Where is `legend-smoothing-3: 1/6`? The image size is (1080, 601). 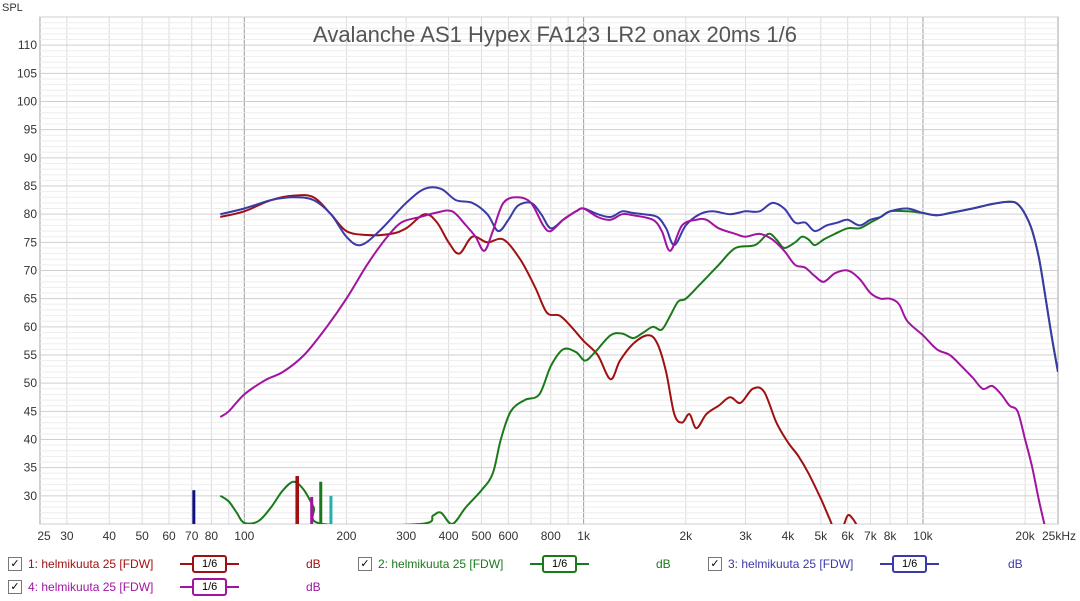
legend-smoothing-3: 1/6 is located at coordinates (910, 564).